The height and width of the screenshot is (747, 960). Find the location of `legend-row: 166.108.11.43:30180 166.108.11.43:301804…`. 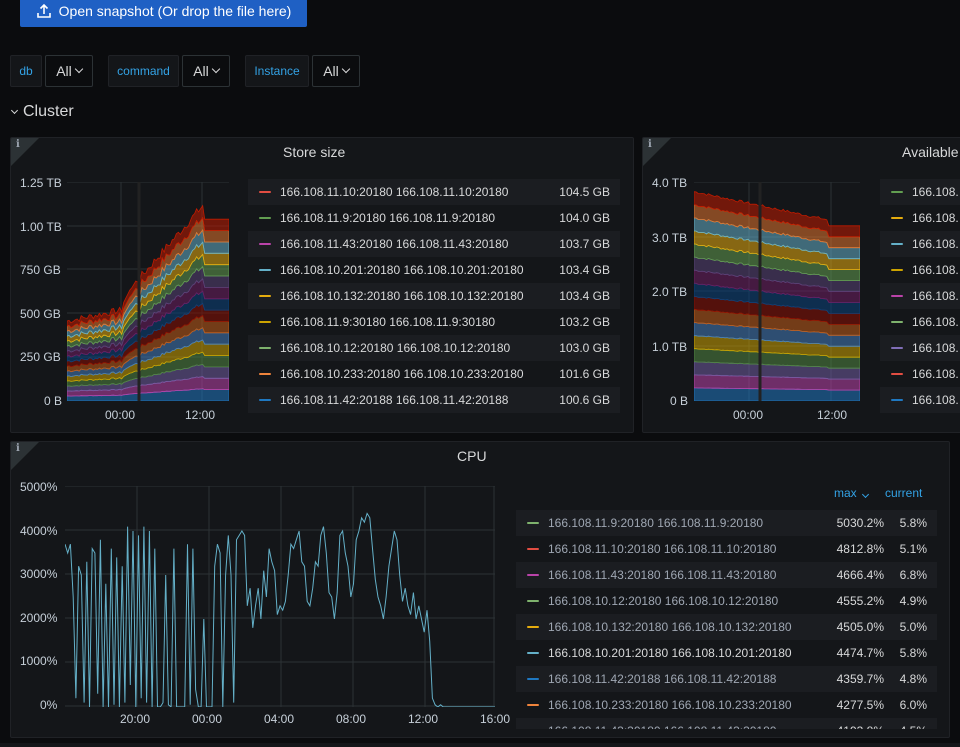

legend-row: 166.108.11.43:30180 166.108.11.43:301804… is located at coordinates (726, 723).